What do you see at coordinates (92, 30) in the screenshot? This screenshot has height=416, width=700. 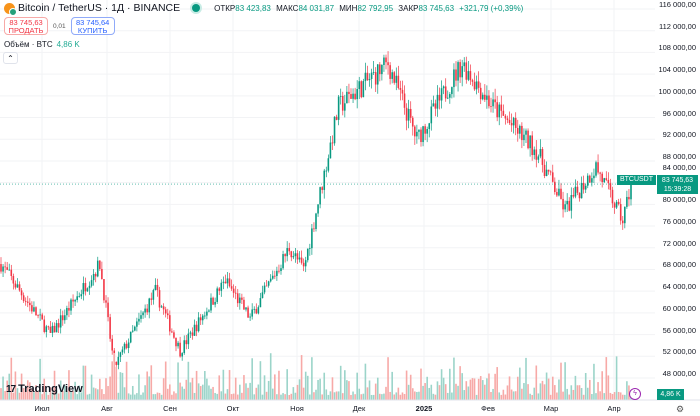 I see `buy-label: КУПИТЬ` at bounding box center [92, 30].